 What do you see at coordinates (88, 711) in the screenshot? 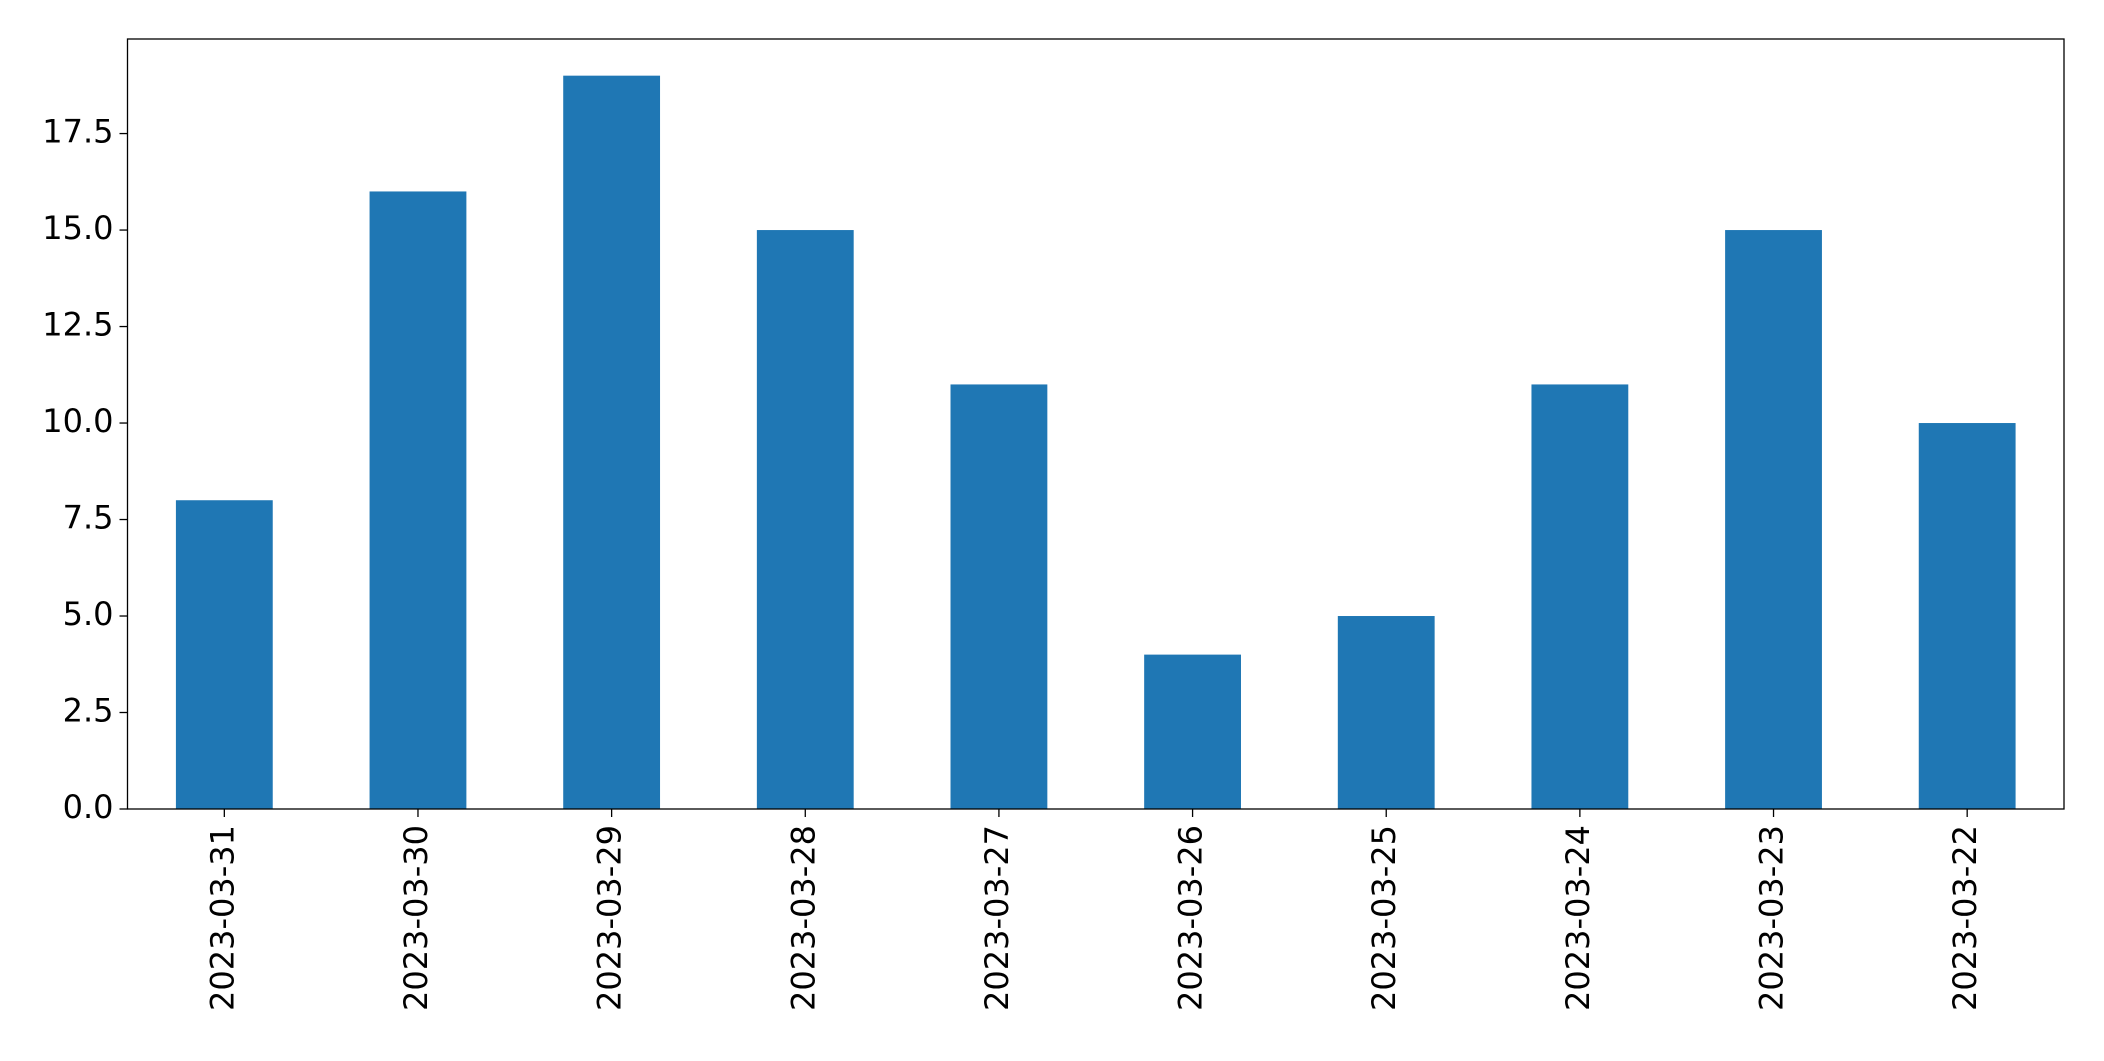
I see `y-tick-label: 2.5` at bounding box center [88, 711].